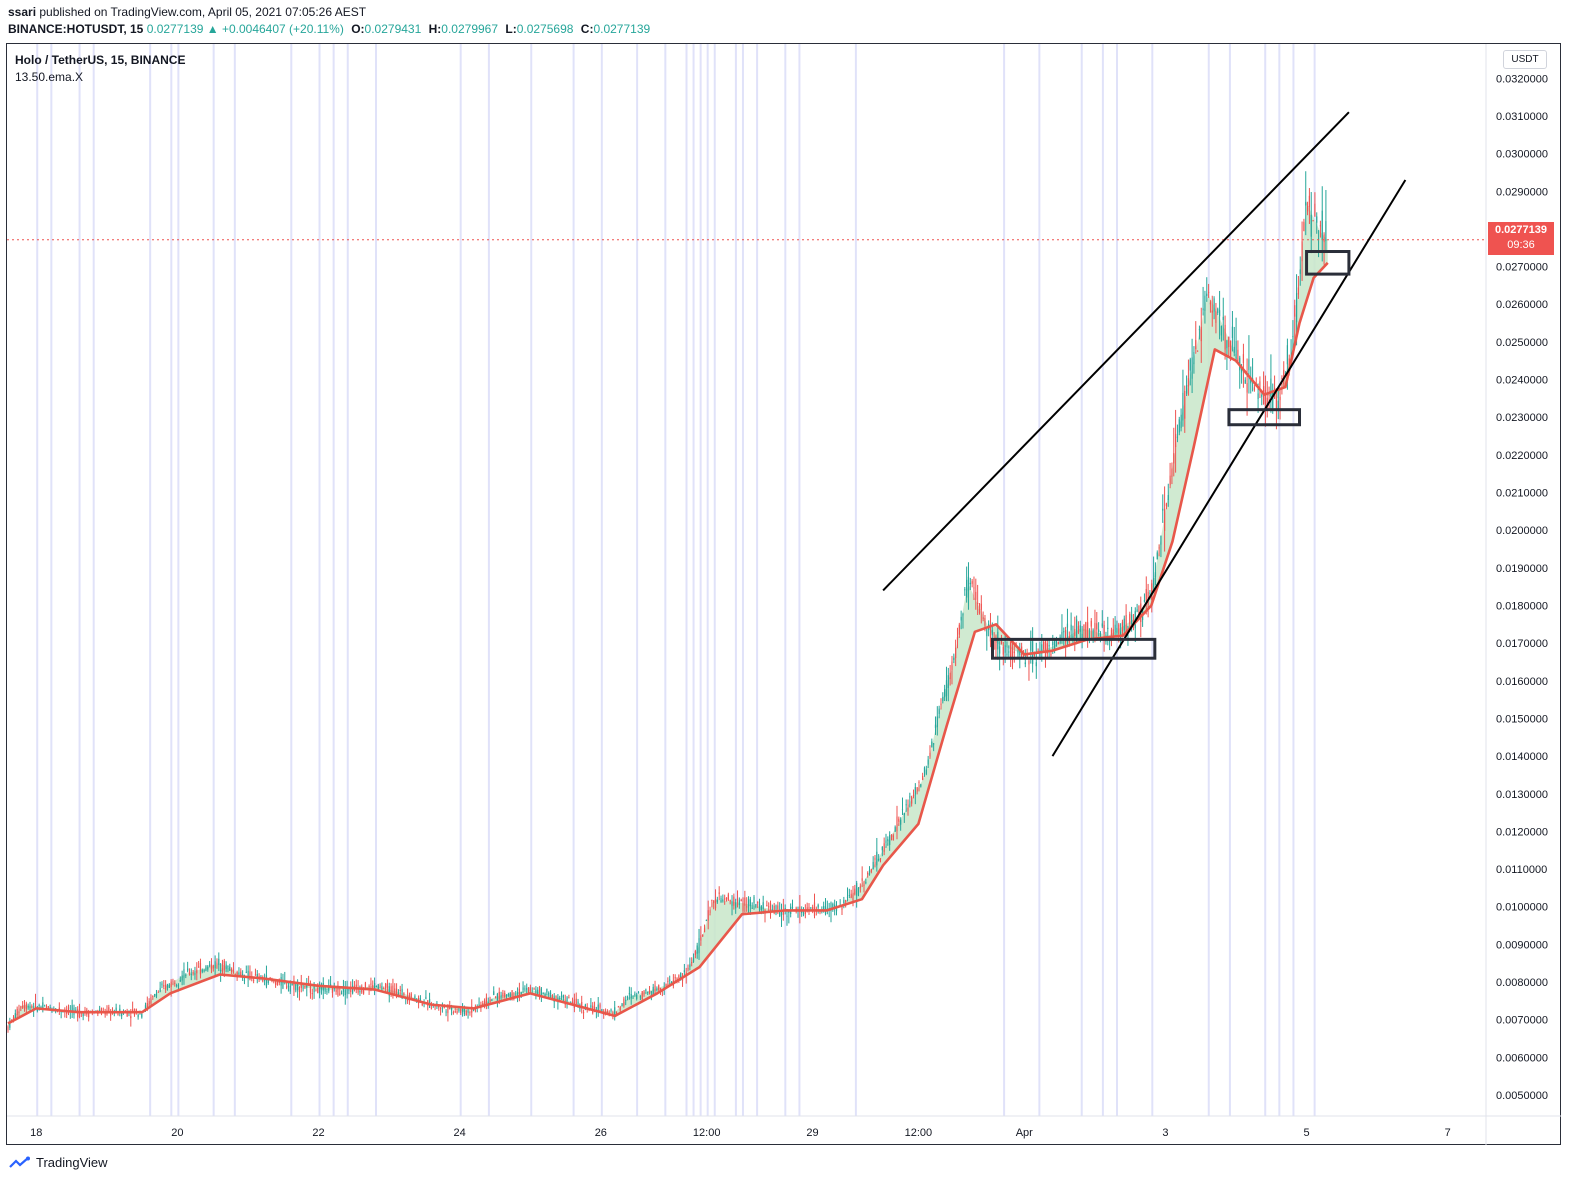 This screenshot has width=1584, height=1194. I want to click on y-tick-label: 0.0220000, so click(1522, 456).